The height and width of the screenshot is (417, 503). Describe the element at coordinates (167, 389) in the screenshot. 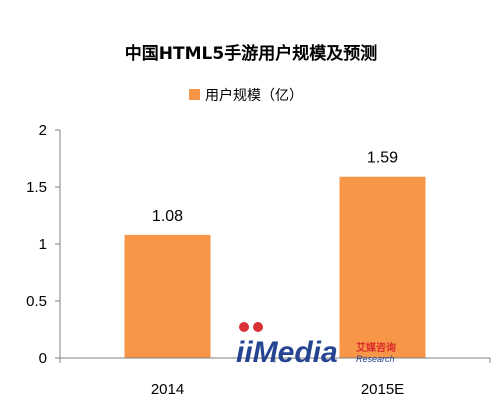

I see `x-tick-label: 2014` at that location.